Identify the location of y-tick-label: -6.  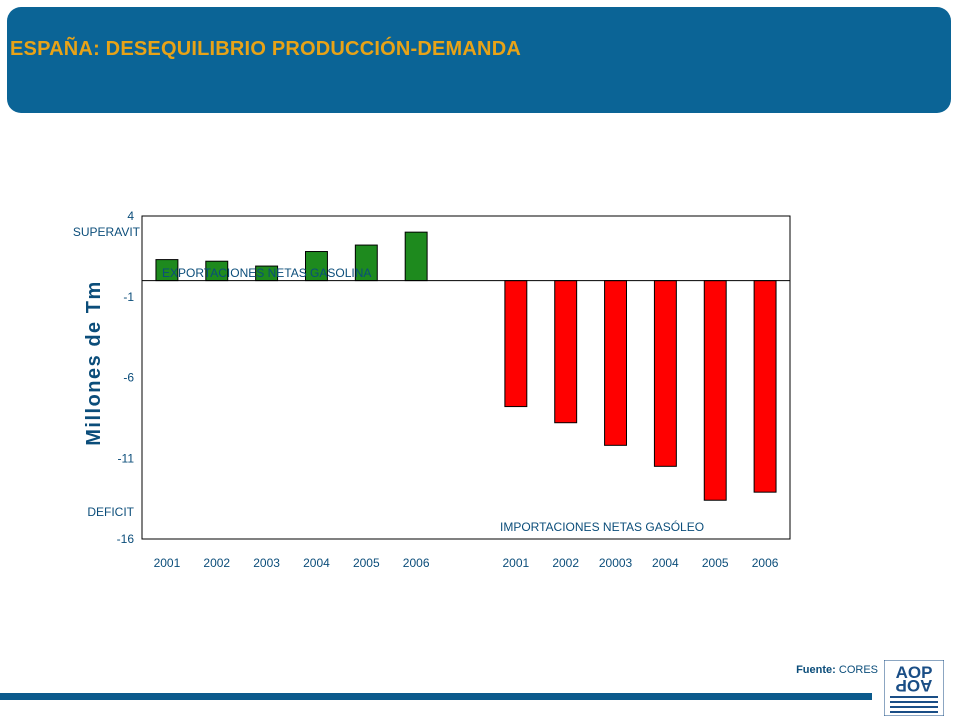
(128, 378).